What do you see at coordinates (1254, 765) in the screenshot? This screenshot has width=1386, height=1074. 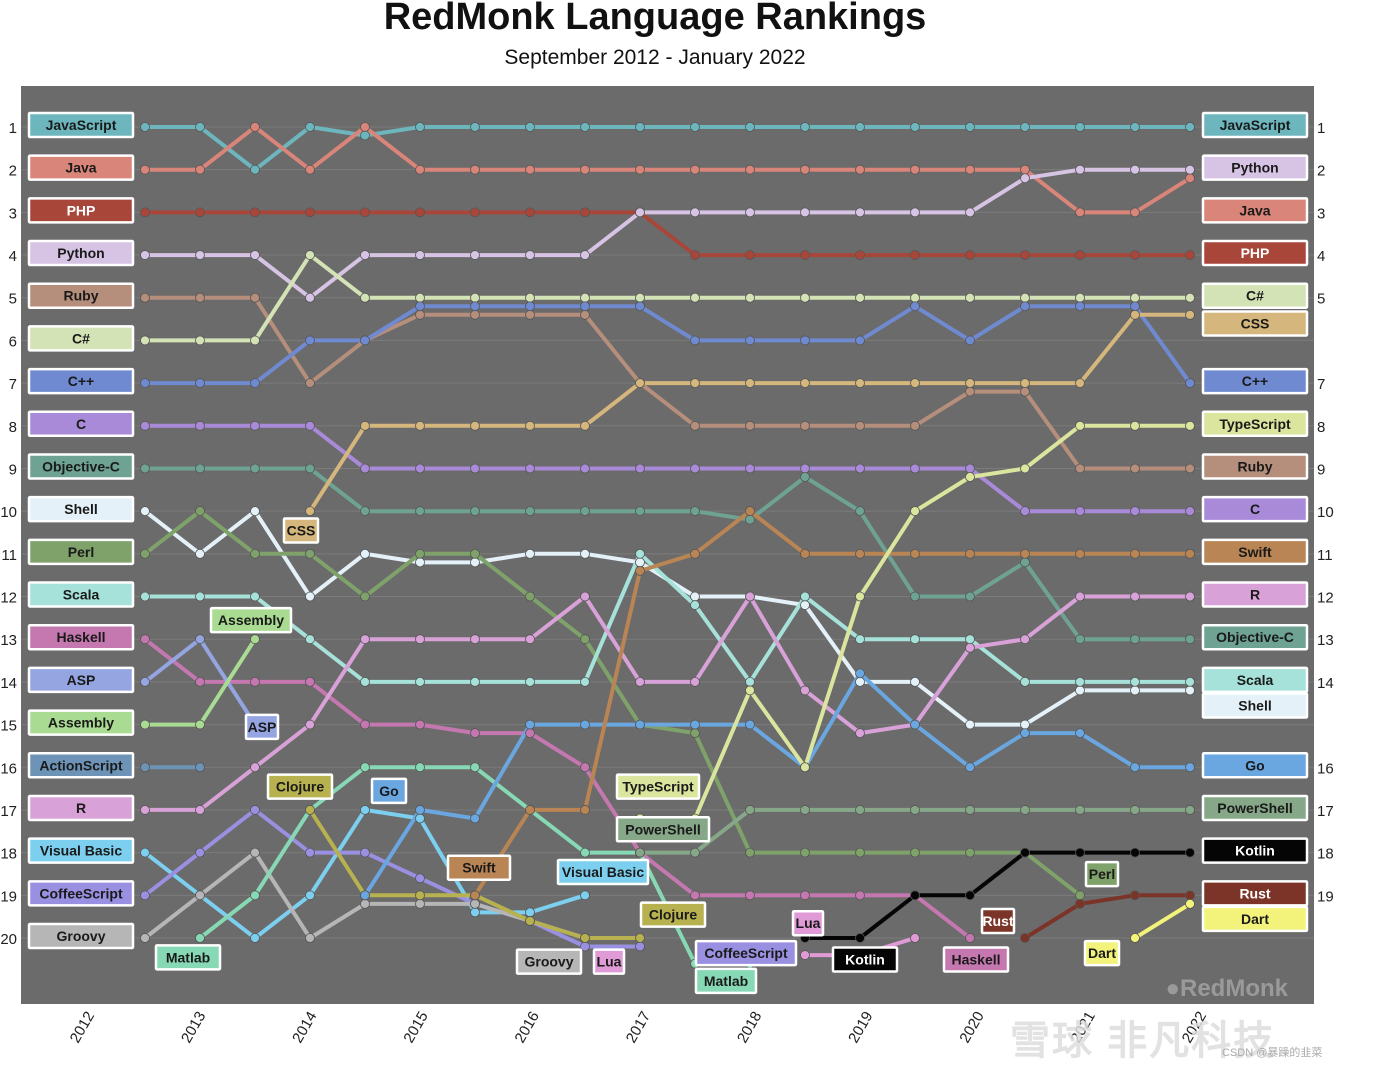 I see `svg-text: Go` at bounding box center [1254, 765].